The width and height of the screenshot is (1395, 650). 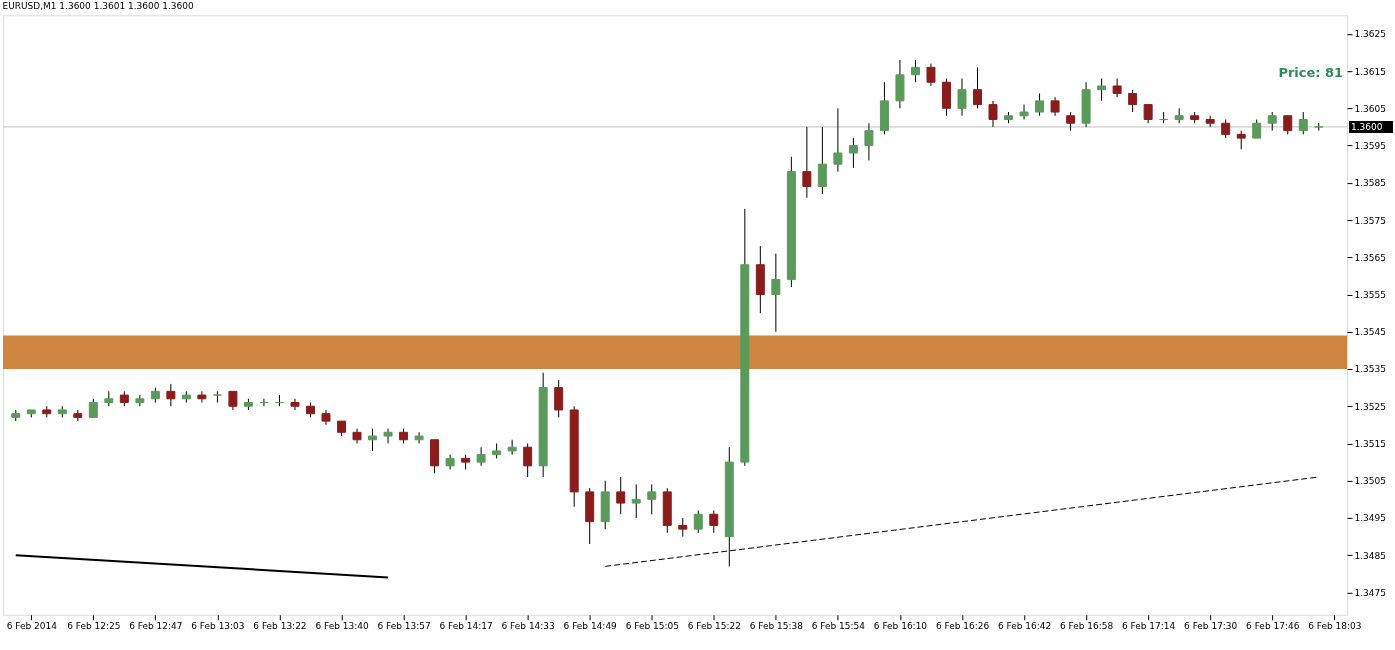 What do you see at coordinates (528, 626) in the screenshot?
I see `x-tick-label: 6 Feb 14:33` at bounding box center [528, 626].